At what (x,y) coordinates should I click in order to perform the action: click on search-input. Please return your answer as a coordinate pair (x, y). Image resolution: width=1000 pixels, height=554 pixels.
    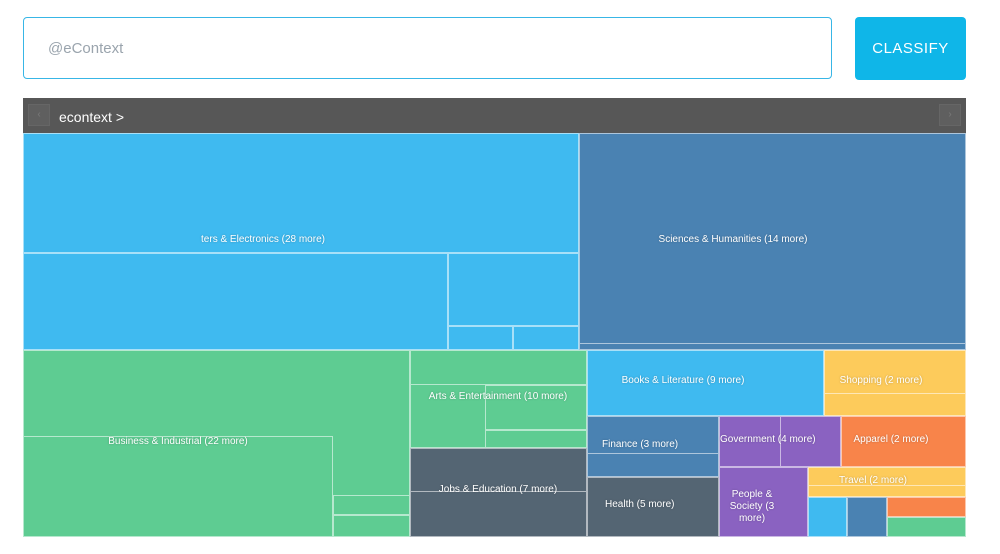
    Looking at the image, I should click on (427, 48).